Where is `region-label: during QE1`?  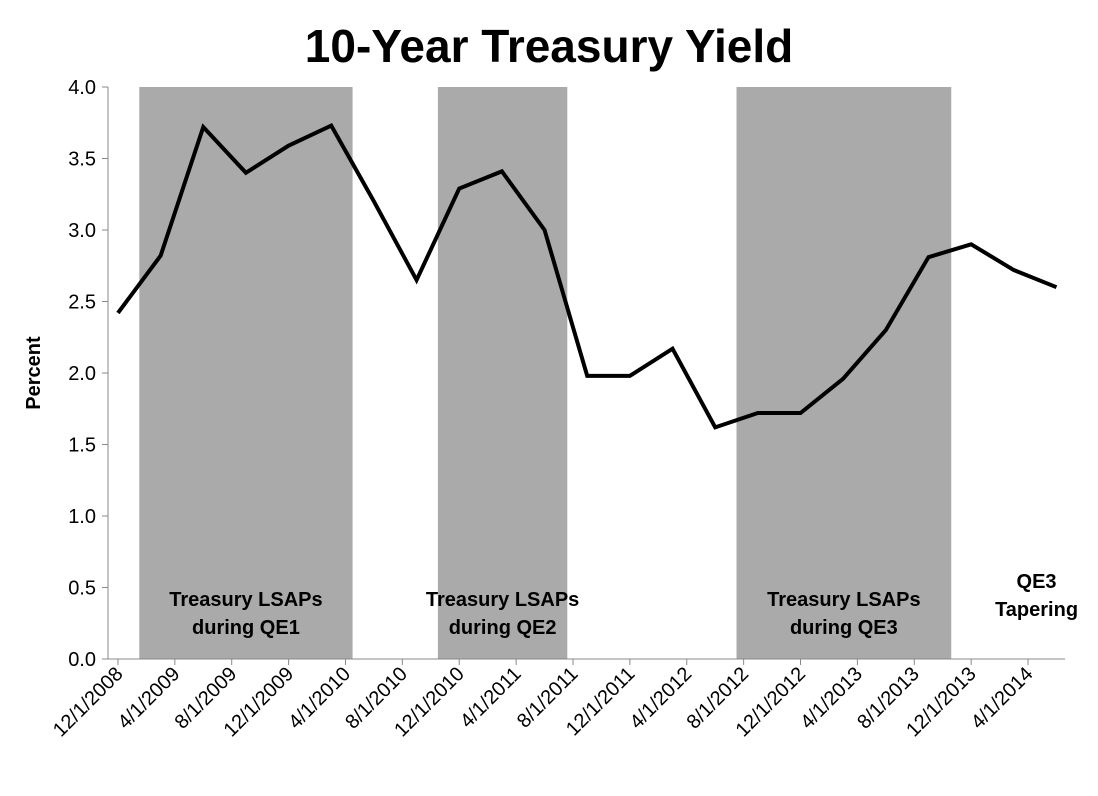
region-label: during QE1 is located at coordinates (246, 628).